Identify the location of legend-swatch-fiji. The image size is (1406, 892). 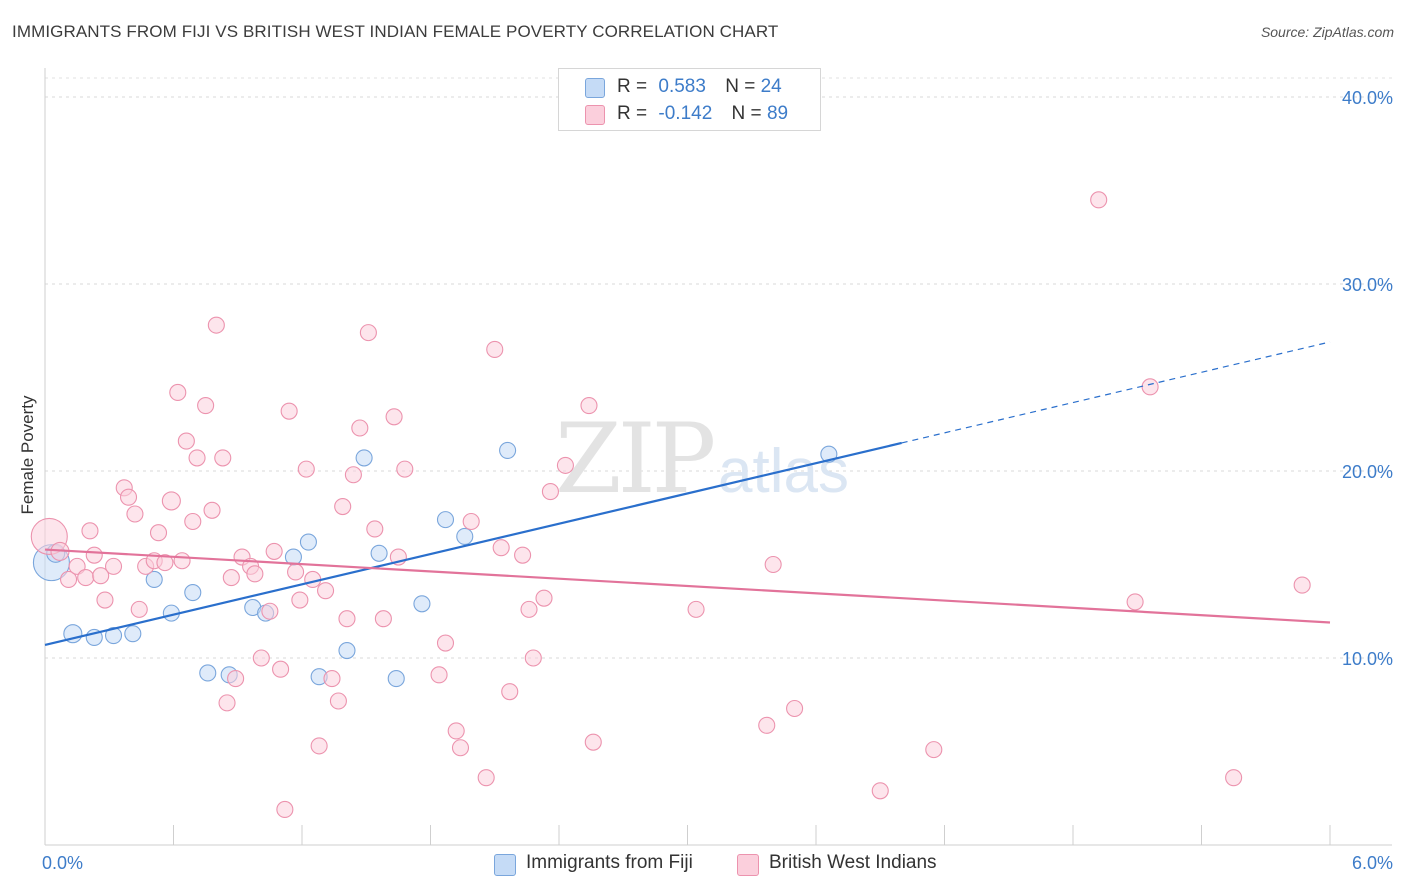
(595, 88).